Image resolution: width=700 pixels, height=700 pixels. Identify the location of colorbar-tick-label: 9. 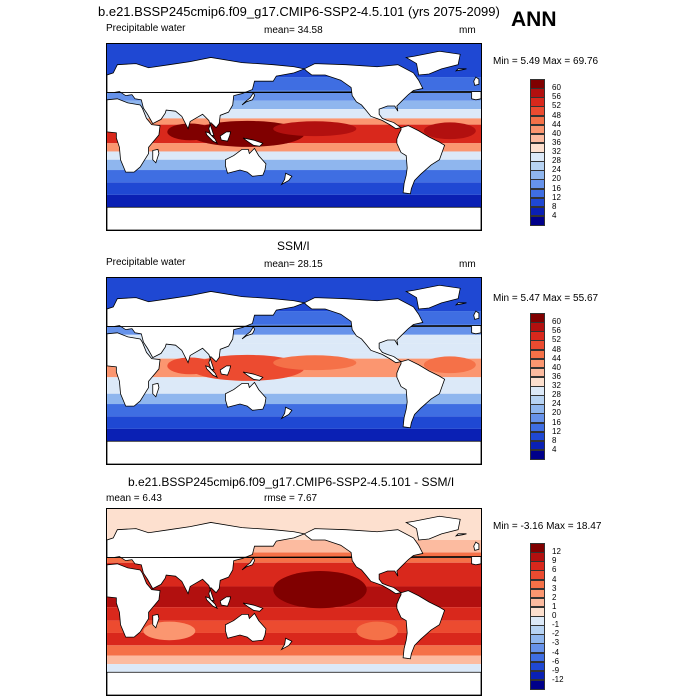
(554, 561).